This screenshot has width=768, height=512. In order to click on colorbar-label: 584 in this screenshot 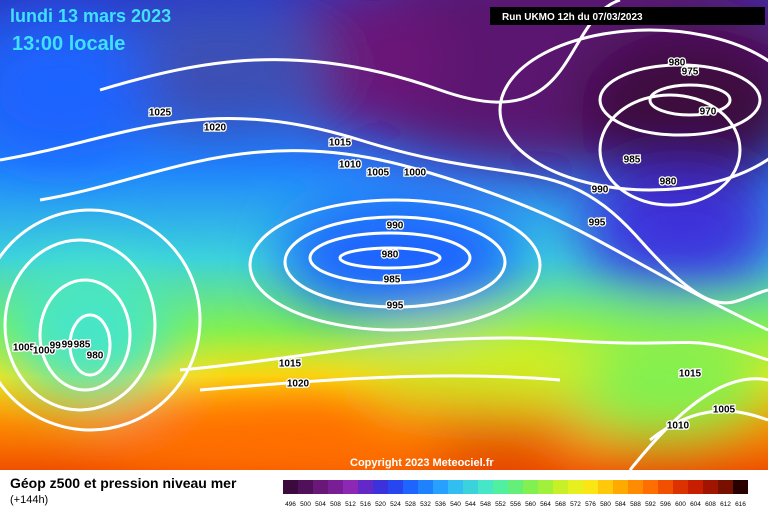, I will do `click(620, 504)`.